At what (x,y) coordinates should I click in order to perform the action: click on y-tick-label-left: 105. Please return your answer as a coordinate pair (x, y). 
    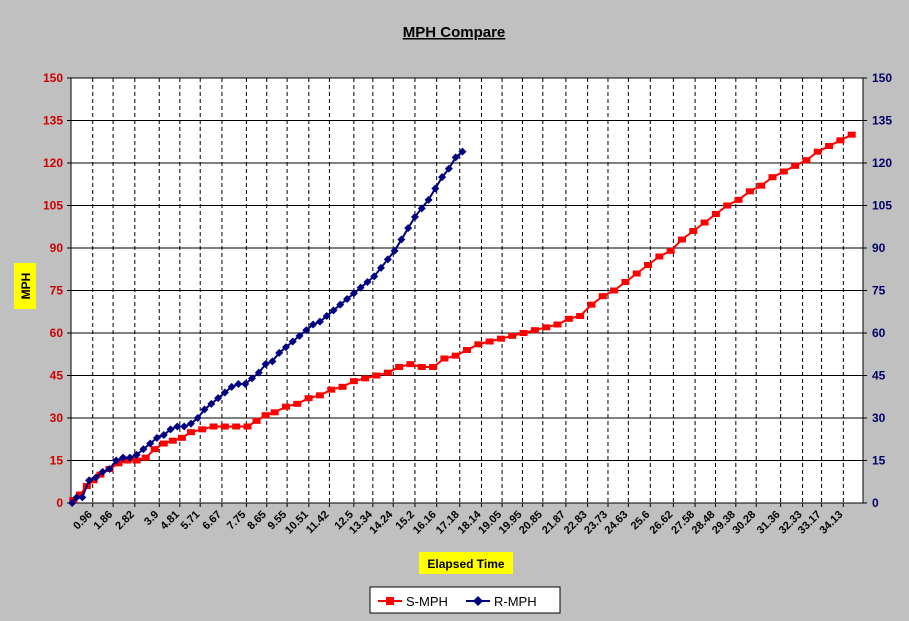
    Looking at the image, I should click on (53, 206).